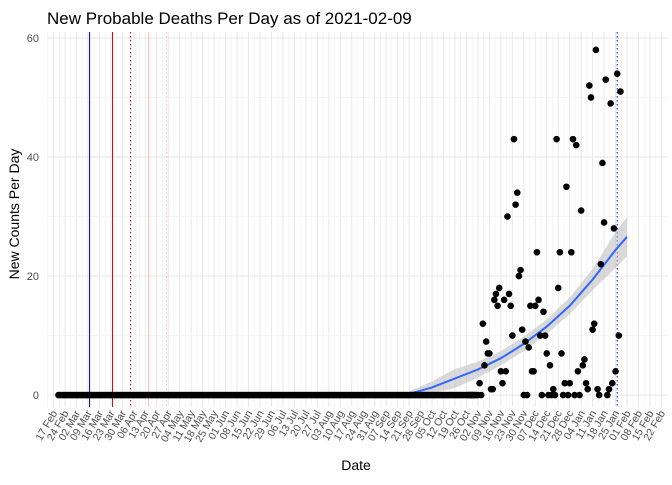  What do you see at coordinates (356, 465) in the screenshot?
I see `x-axis-label: Date` at bounding box center [356, 465].